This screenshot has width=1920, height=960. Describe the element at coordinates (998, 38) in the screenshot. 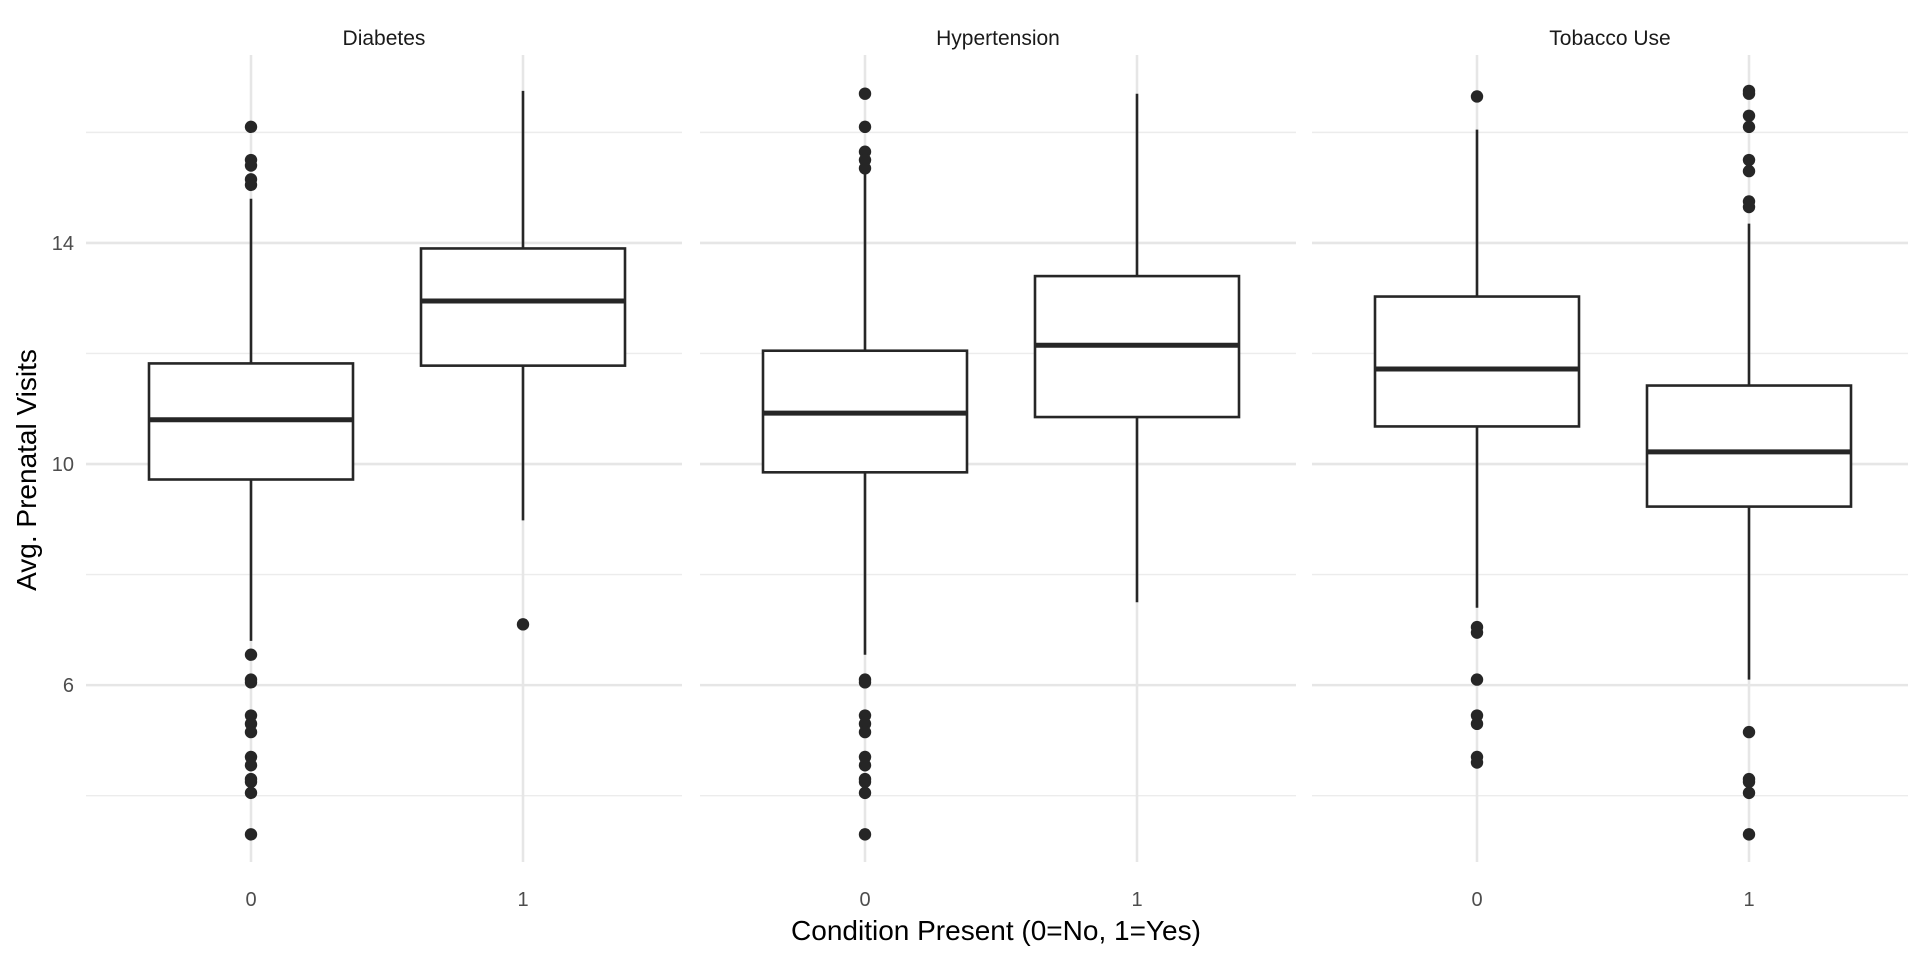

I see `facet-title: Hypertension` at that location.